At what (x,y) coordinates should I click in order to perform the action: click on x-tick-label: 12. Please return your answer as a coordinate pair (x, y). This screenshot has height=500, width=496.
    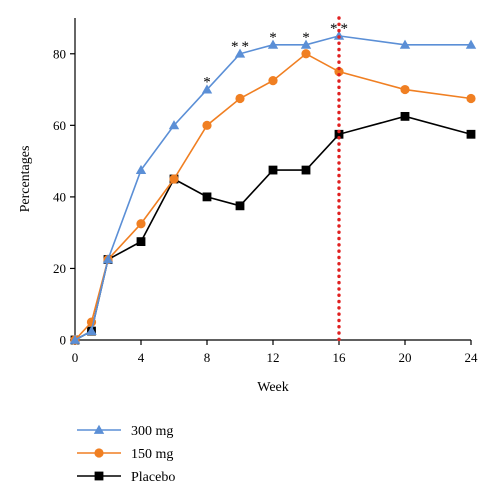
    Looking at the image, I should click on (273, 357).